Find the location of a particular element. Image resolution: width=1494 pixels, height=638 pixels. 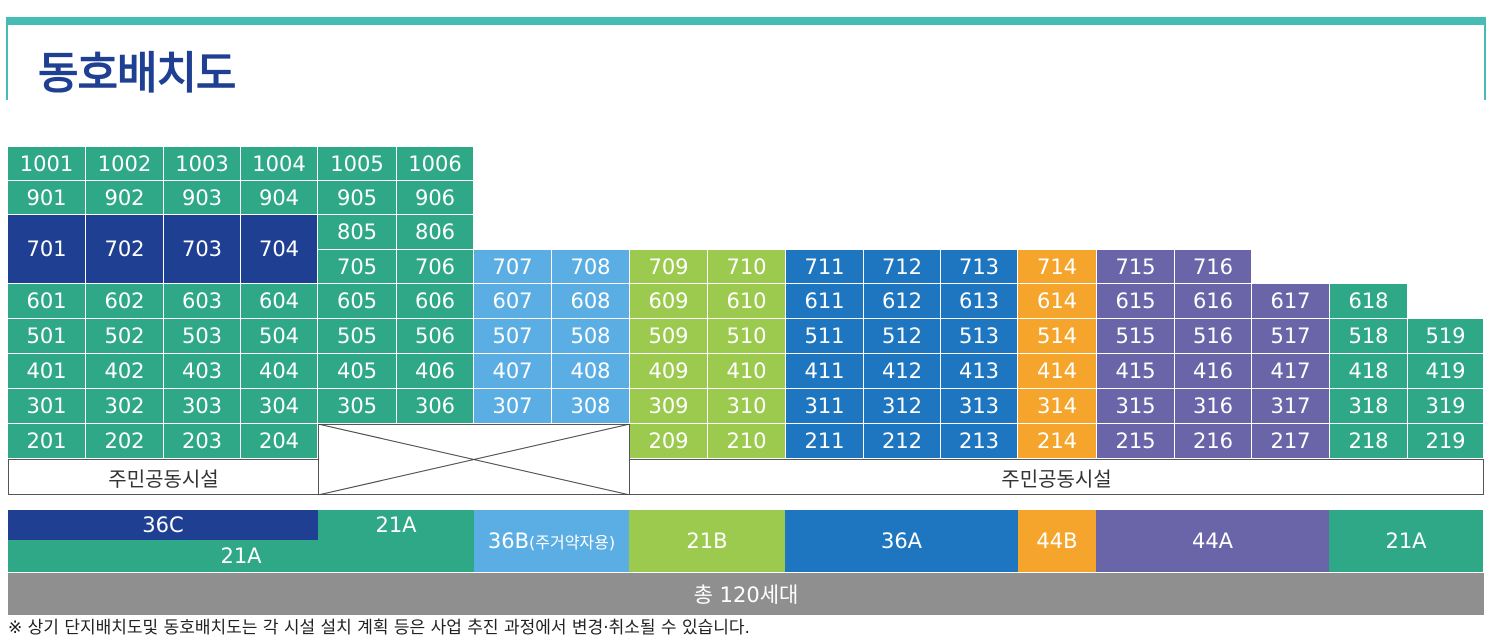

legend-21A-left-label: 21A is located at coordinates (241, 556).